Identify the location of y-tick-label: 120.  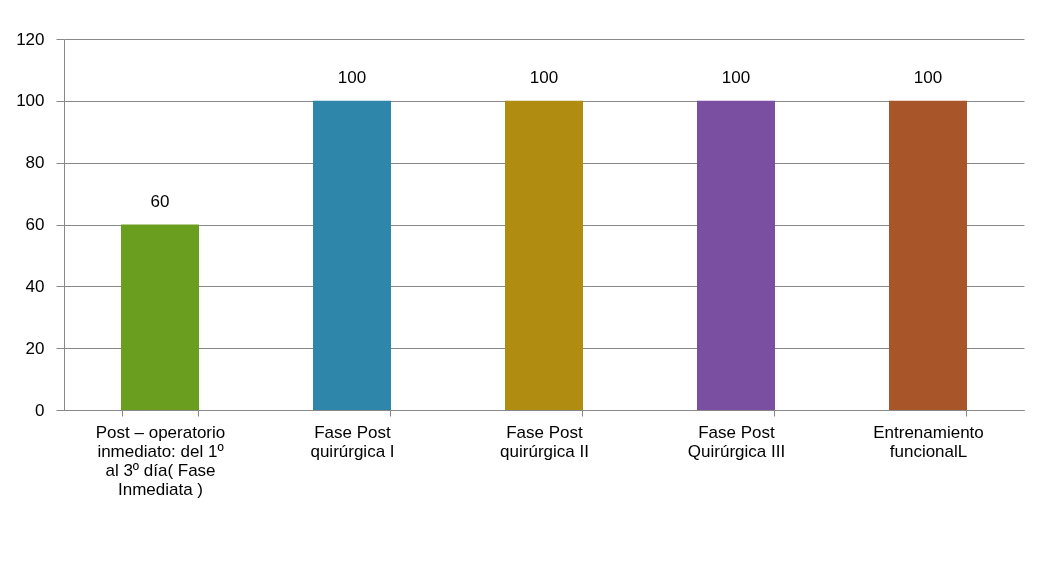
(30, 39).